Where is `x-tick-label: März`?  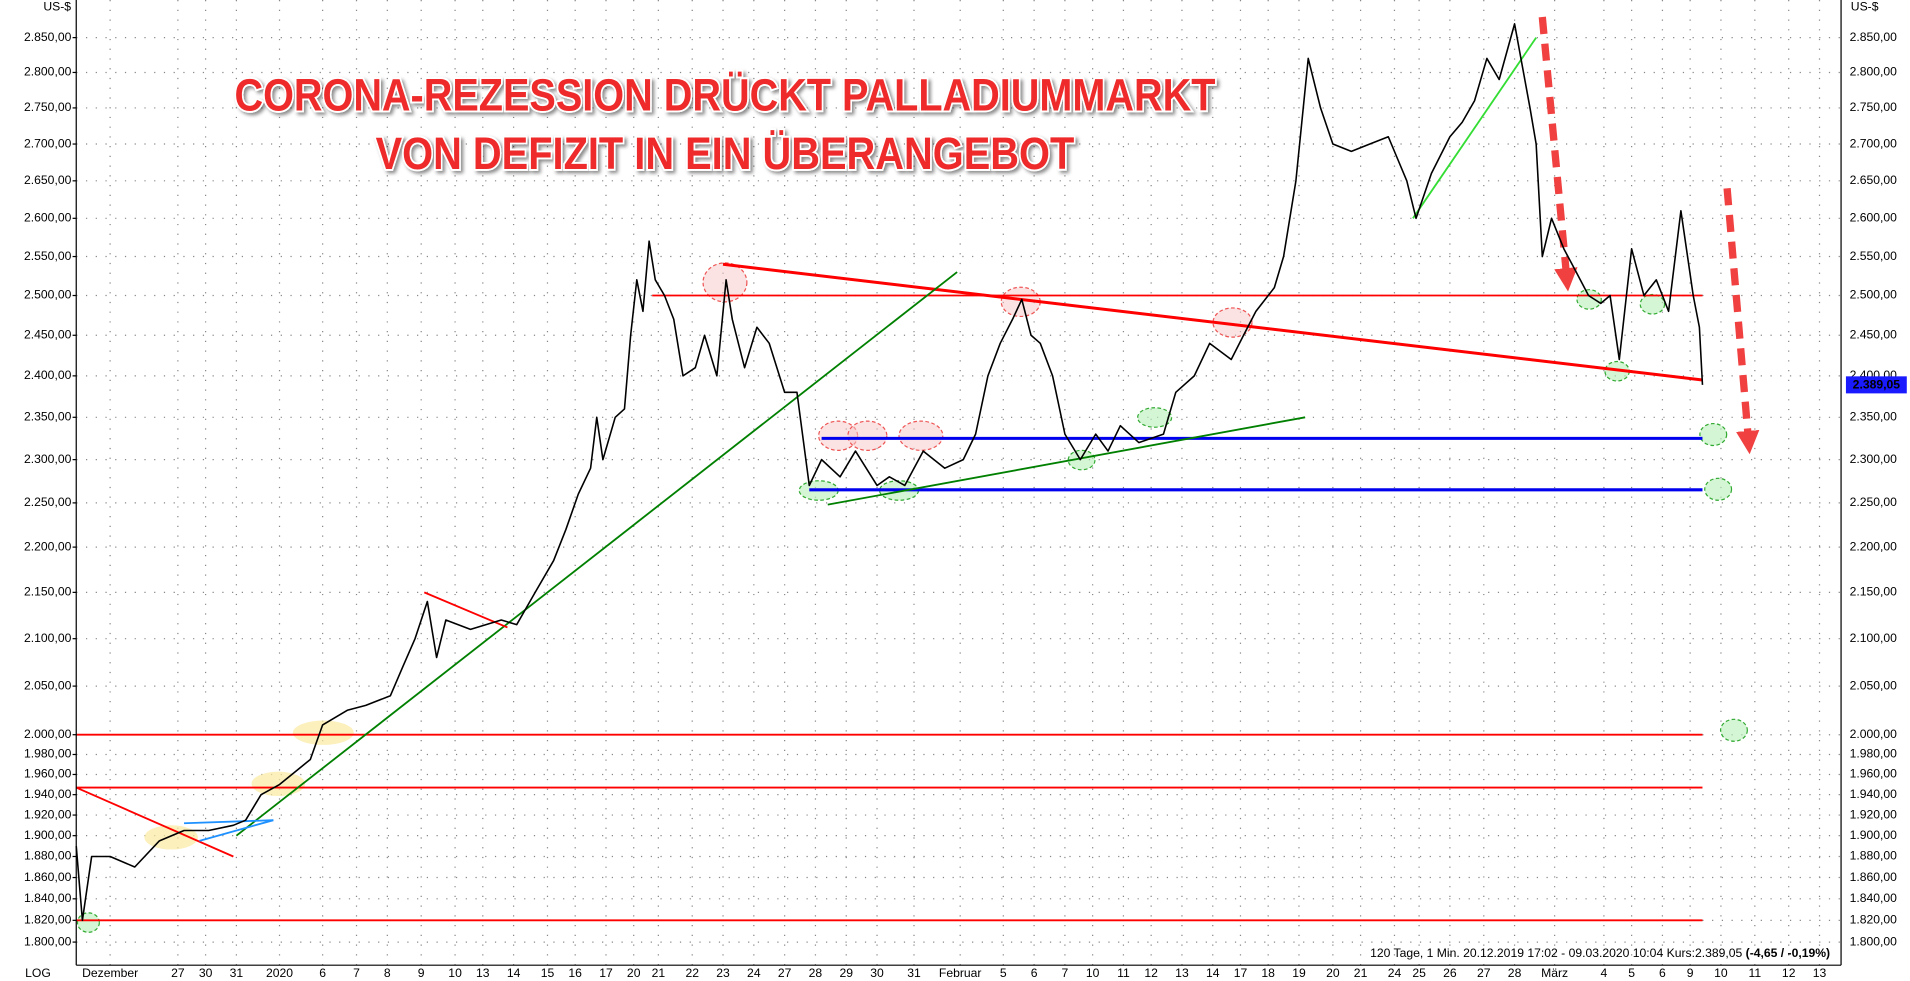 x-tick-label: März is located at coordinates (1554, 973).